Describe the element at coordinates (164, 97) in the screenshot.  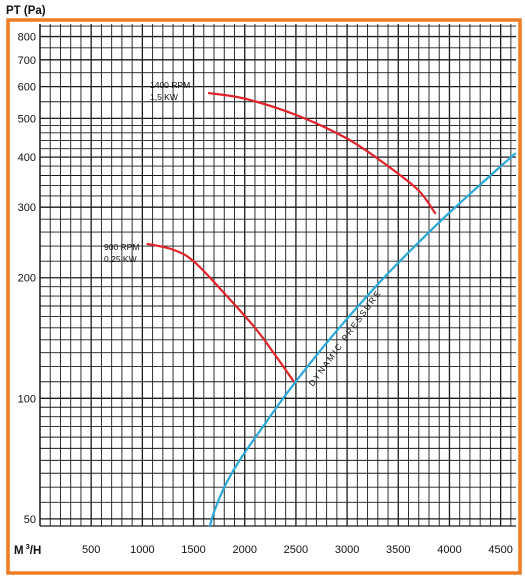
I see `kw-1400-label: 1,5 KW` at that location.